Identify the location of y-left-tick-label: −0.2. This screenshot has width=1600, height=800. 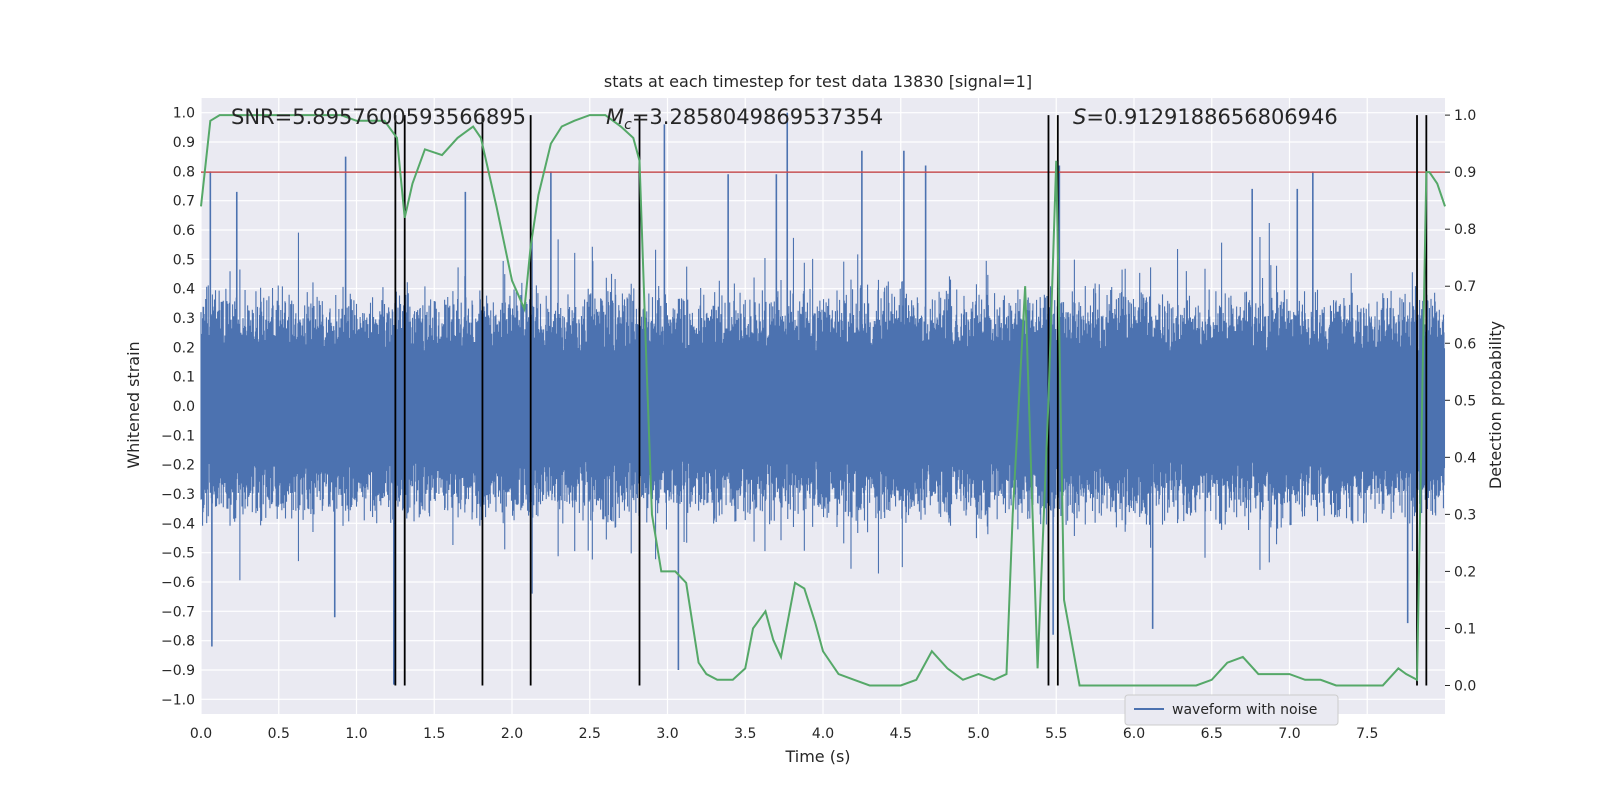
(178, 466).